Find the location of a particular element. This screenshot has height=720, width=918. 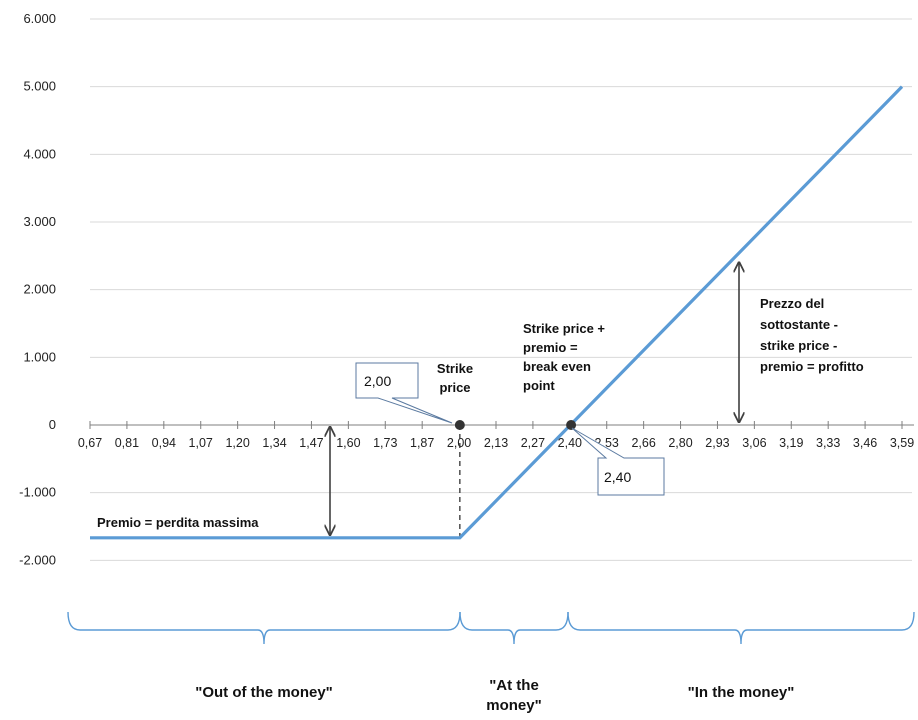

x-tick-label: 2,93 is located at coordinates (717, 443).